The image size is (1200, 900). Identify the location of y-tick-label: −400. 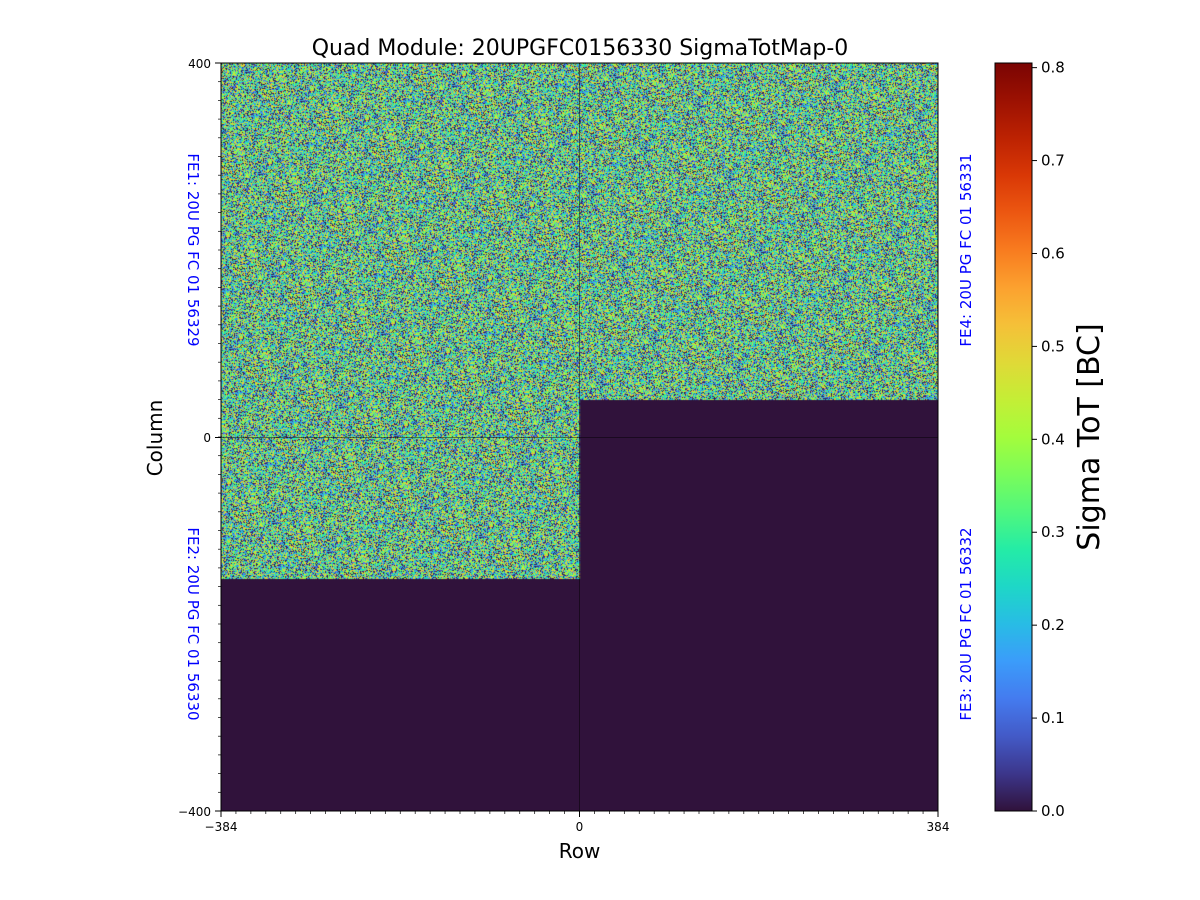
(194, 812).